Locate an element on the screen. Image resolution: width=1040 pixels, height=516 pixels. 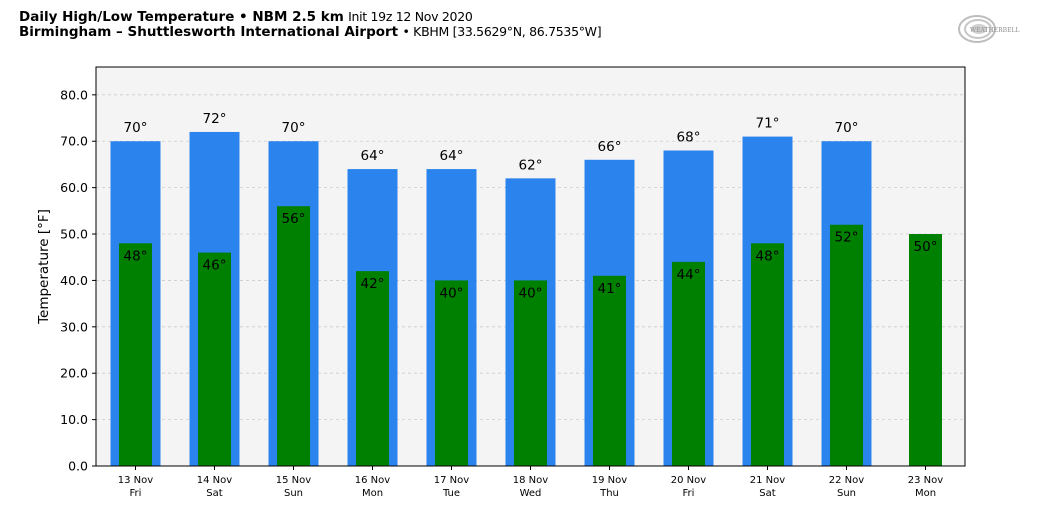
x-tick-label: 23 Nov is located at coordinates (926, 480).